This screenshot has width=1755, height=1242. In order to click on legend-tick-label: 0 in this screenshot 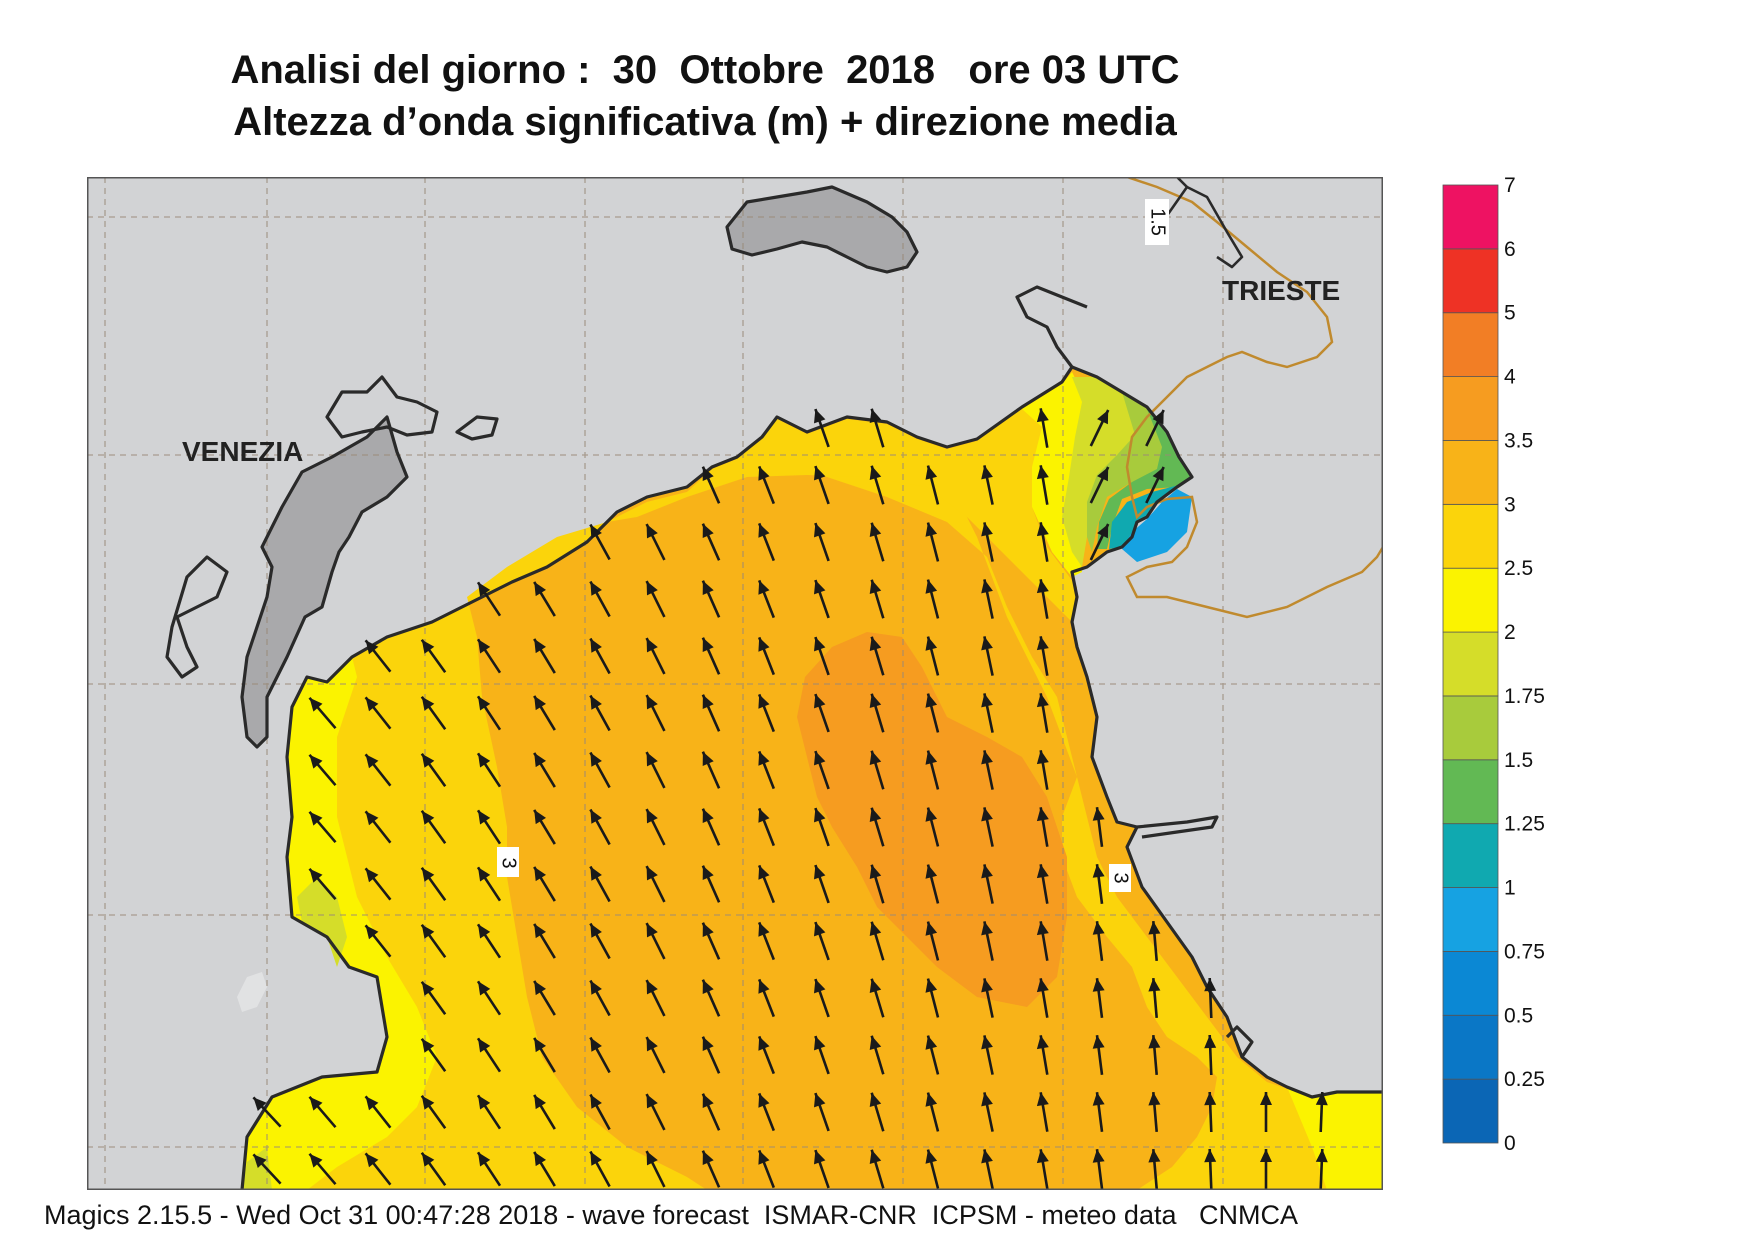, I will do `click(1510, 1143)`.